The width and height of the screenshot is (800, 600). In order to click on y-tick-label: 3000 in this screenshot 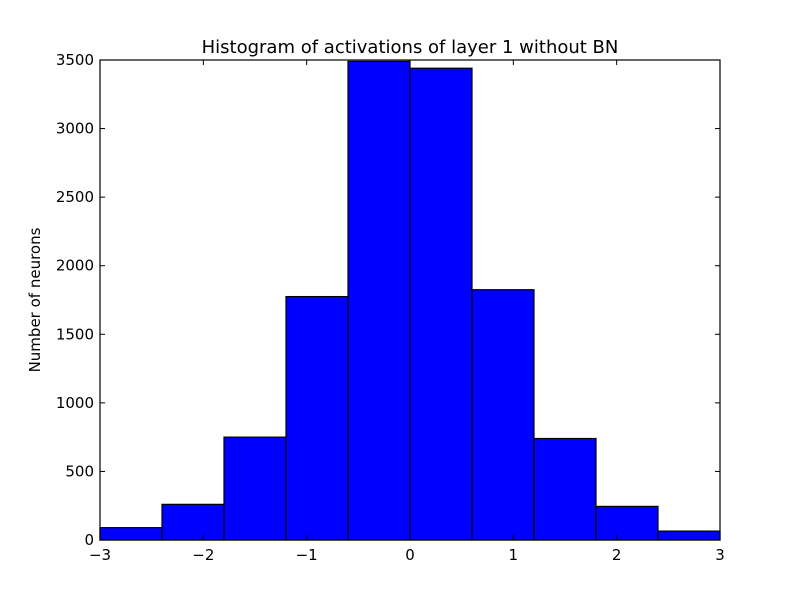, I will do `click(75, 129)`.